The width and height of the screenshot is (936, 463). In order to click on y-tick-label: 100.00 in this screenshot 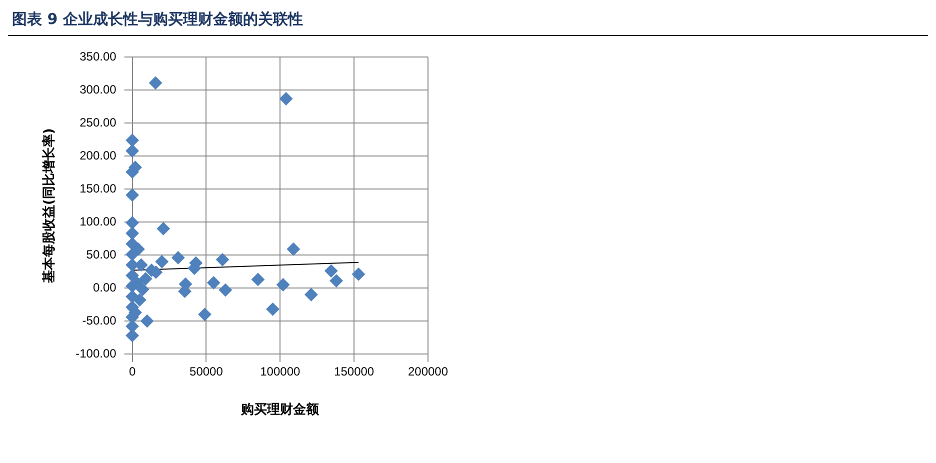, I will do `click(98, 221)`.